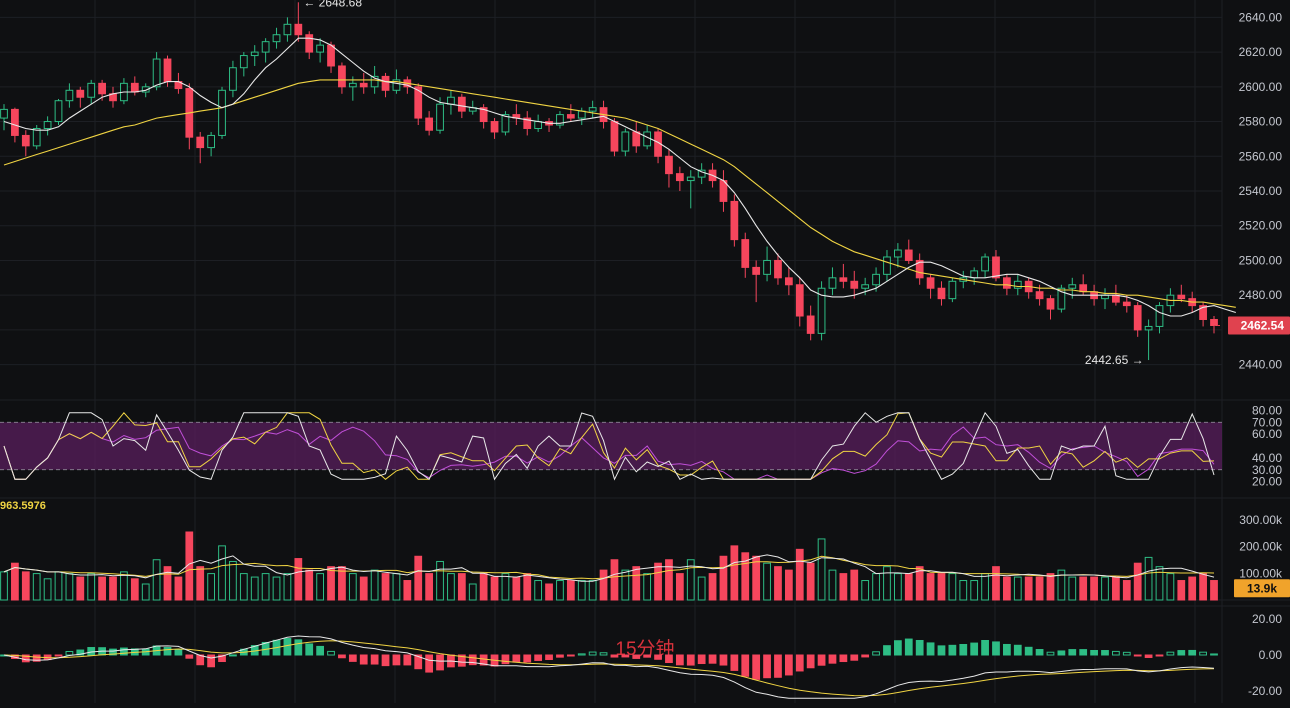  I want to click on price-tick-label: 2440.00, so click(1261, 365).